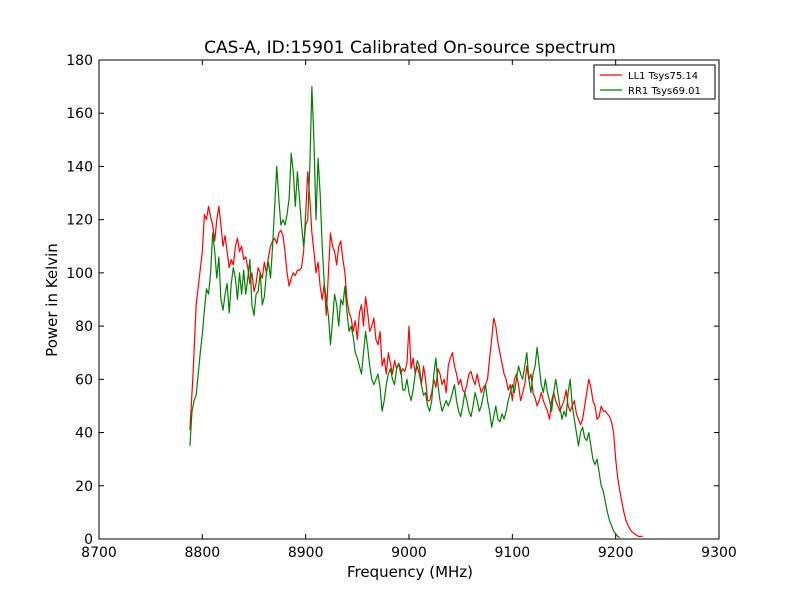  Describe the element at coordinates (79, 167) in the screenshot. I see `y-tick-label: 140` at that location.